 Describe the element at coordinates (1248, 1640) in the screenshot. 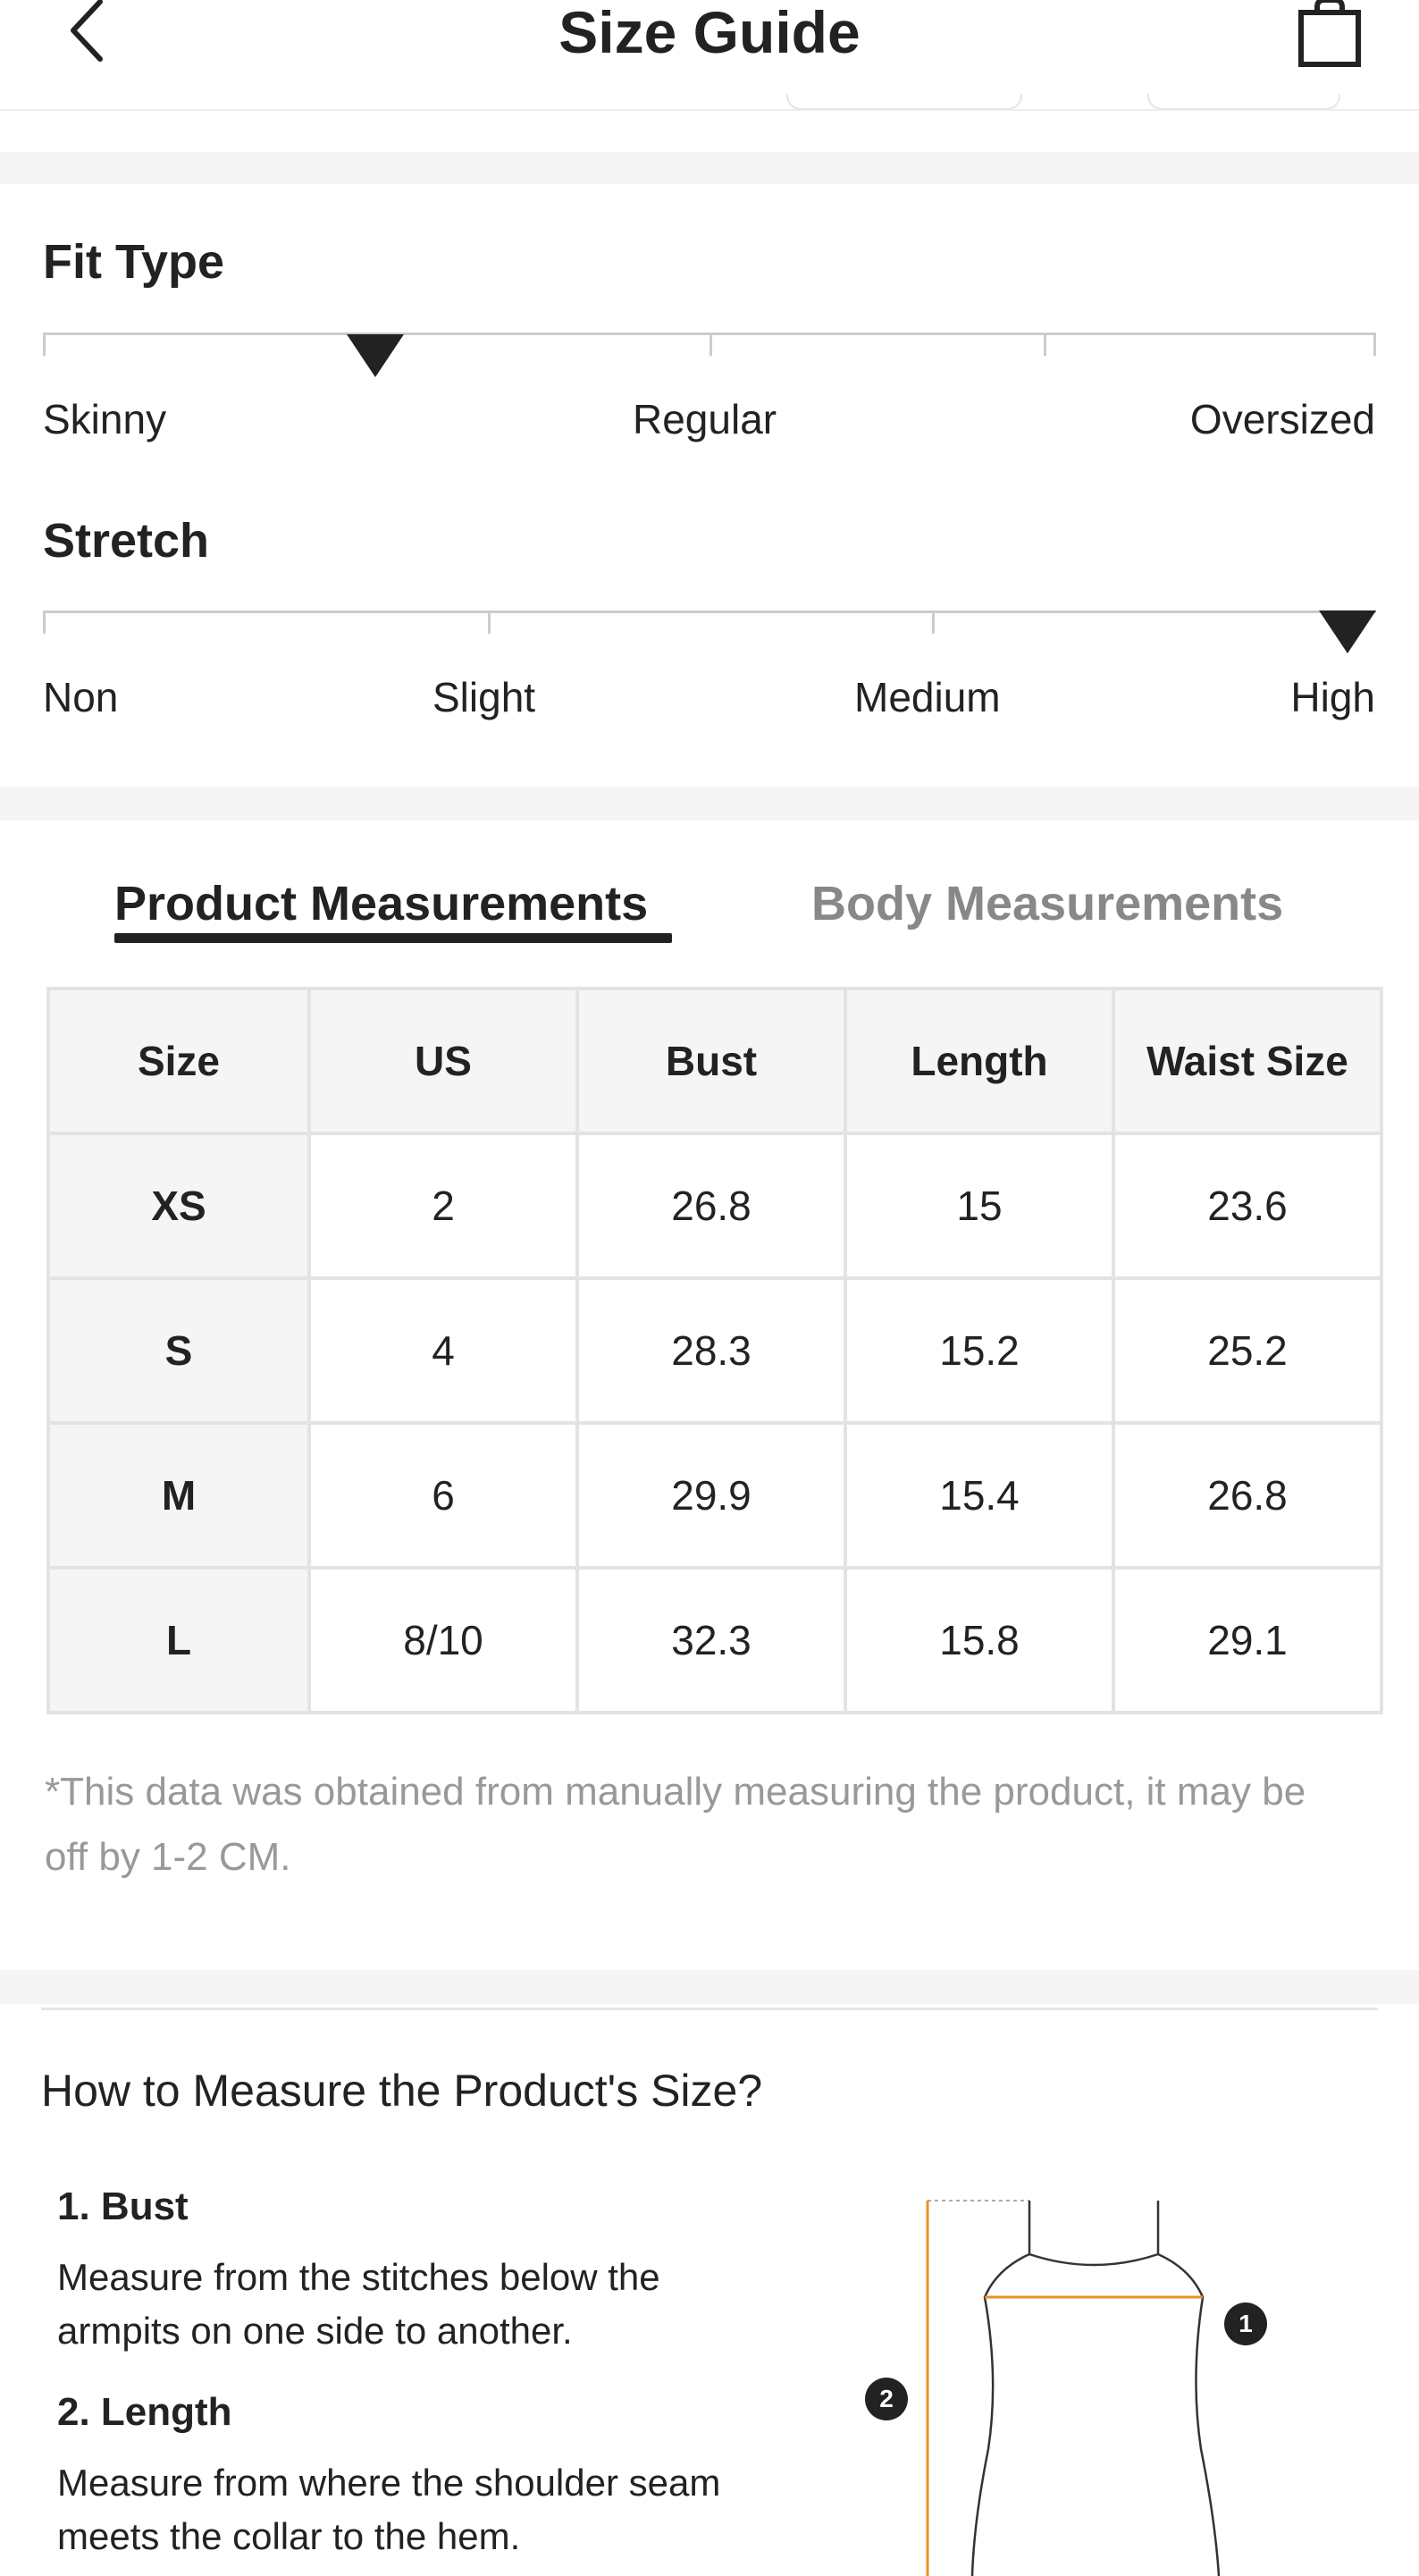

I see `waist-cell: 29.1` at that location.